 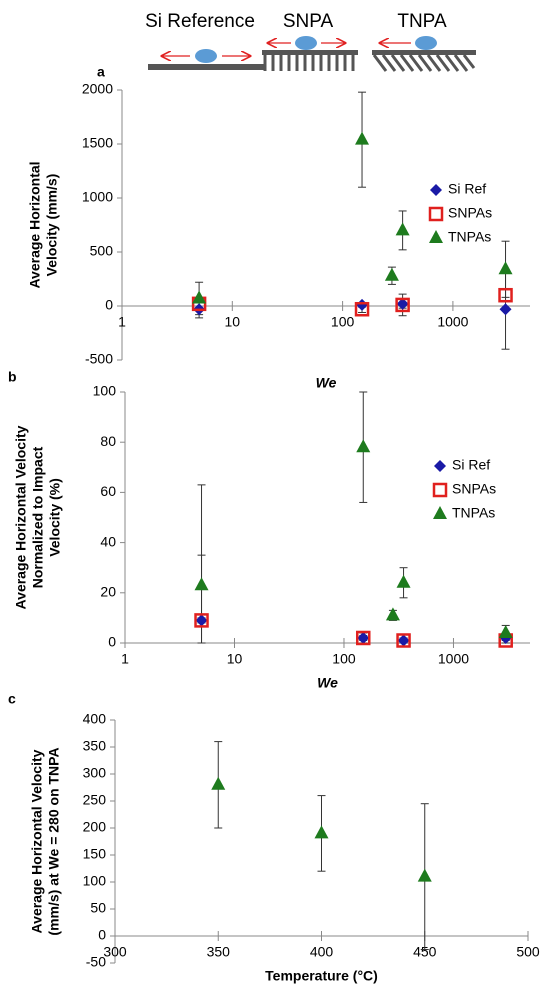 I want to click on y-tick-label: 20, so click(x=108, y=592).